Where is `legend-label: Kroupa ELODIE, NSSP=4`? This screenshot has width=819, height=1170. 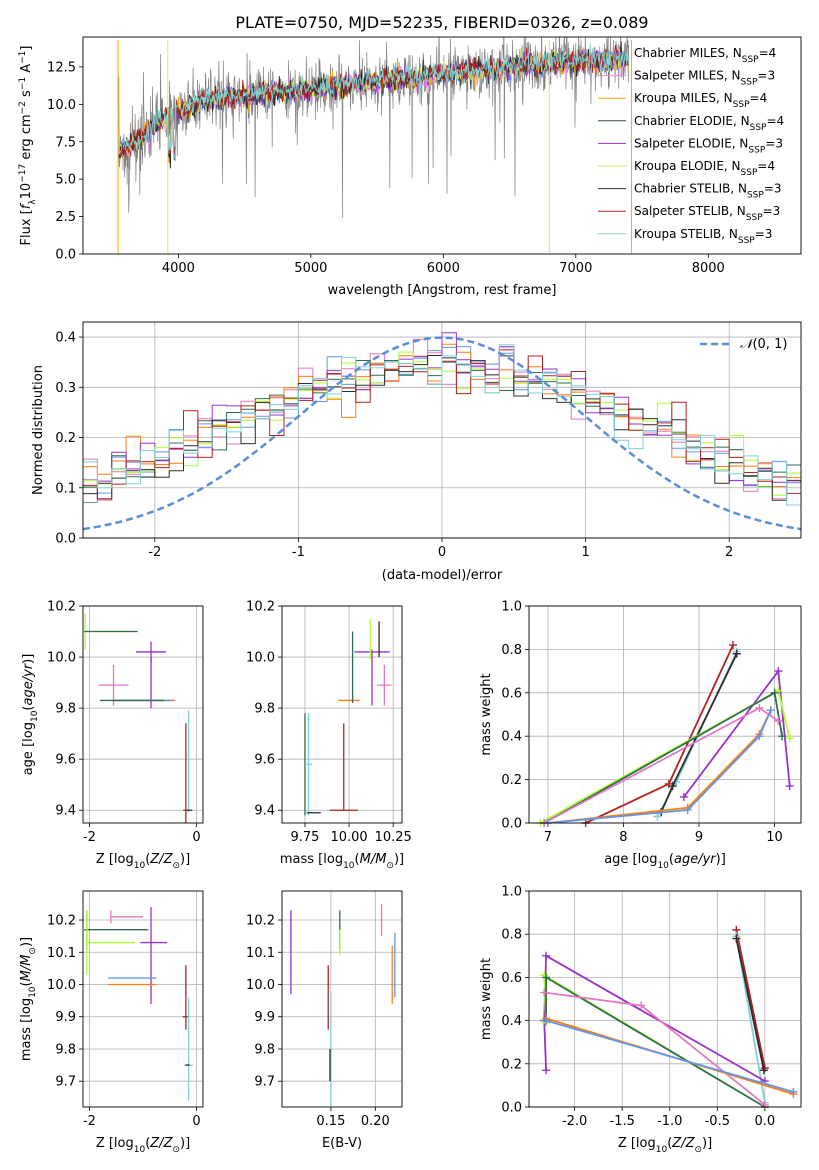
legend-label: Kroupa ELODIE, NSSP=4 is located at coordinates (704, 168).